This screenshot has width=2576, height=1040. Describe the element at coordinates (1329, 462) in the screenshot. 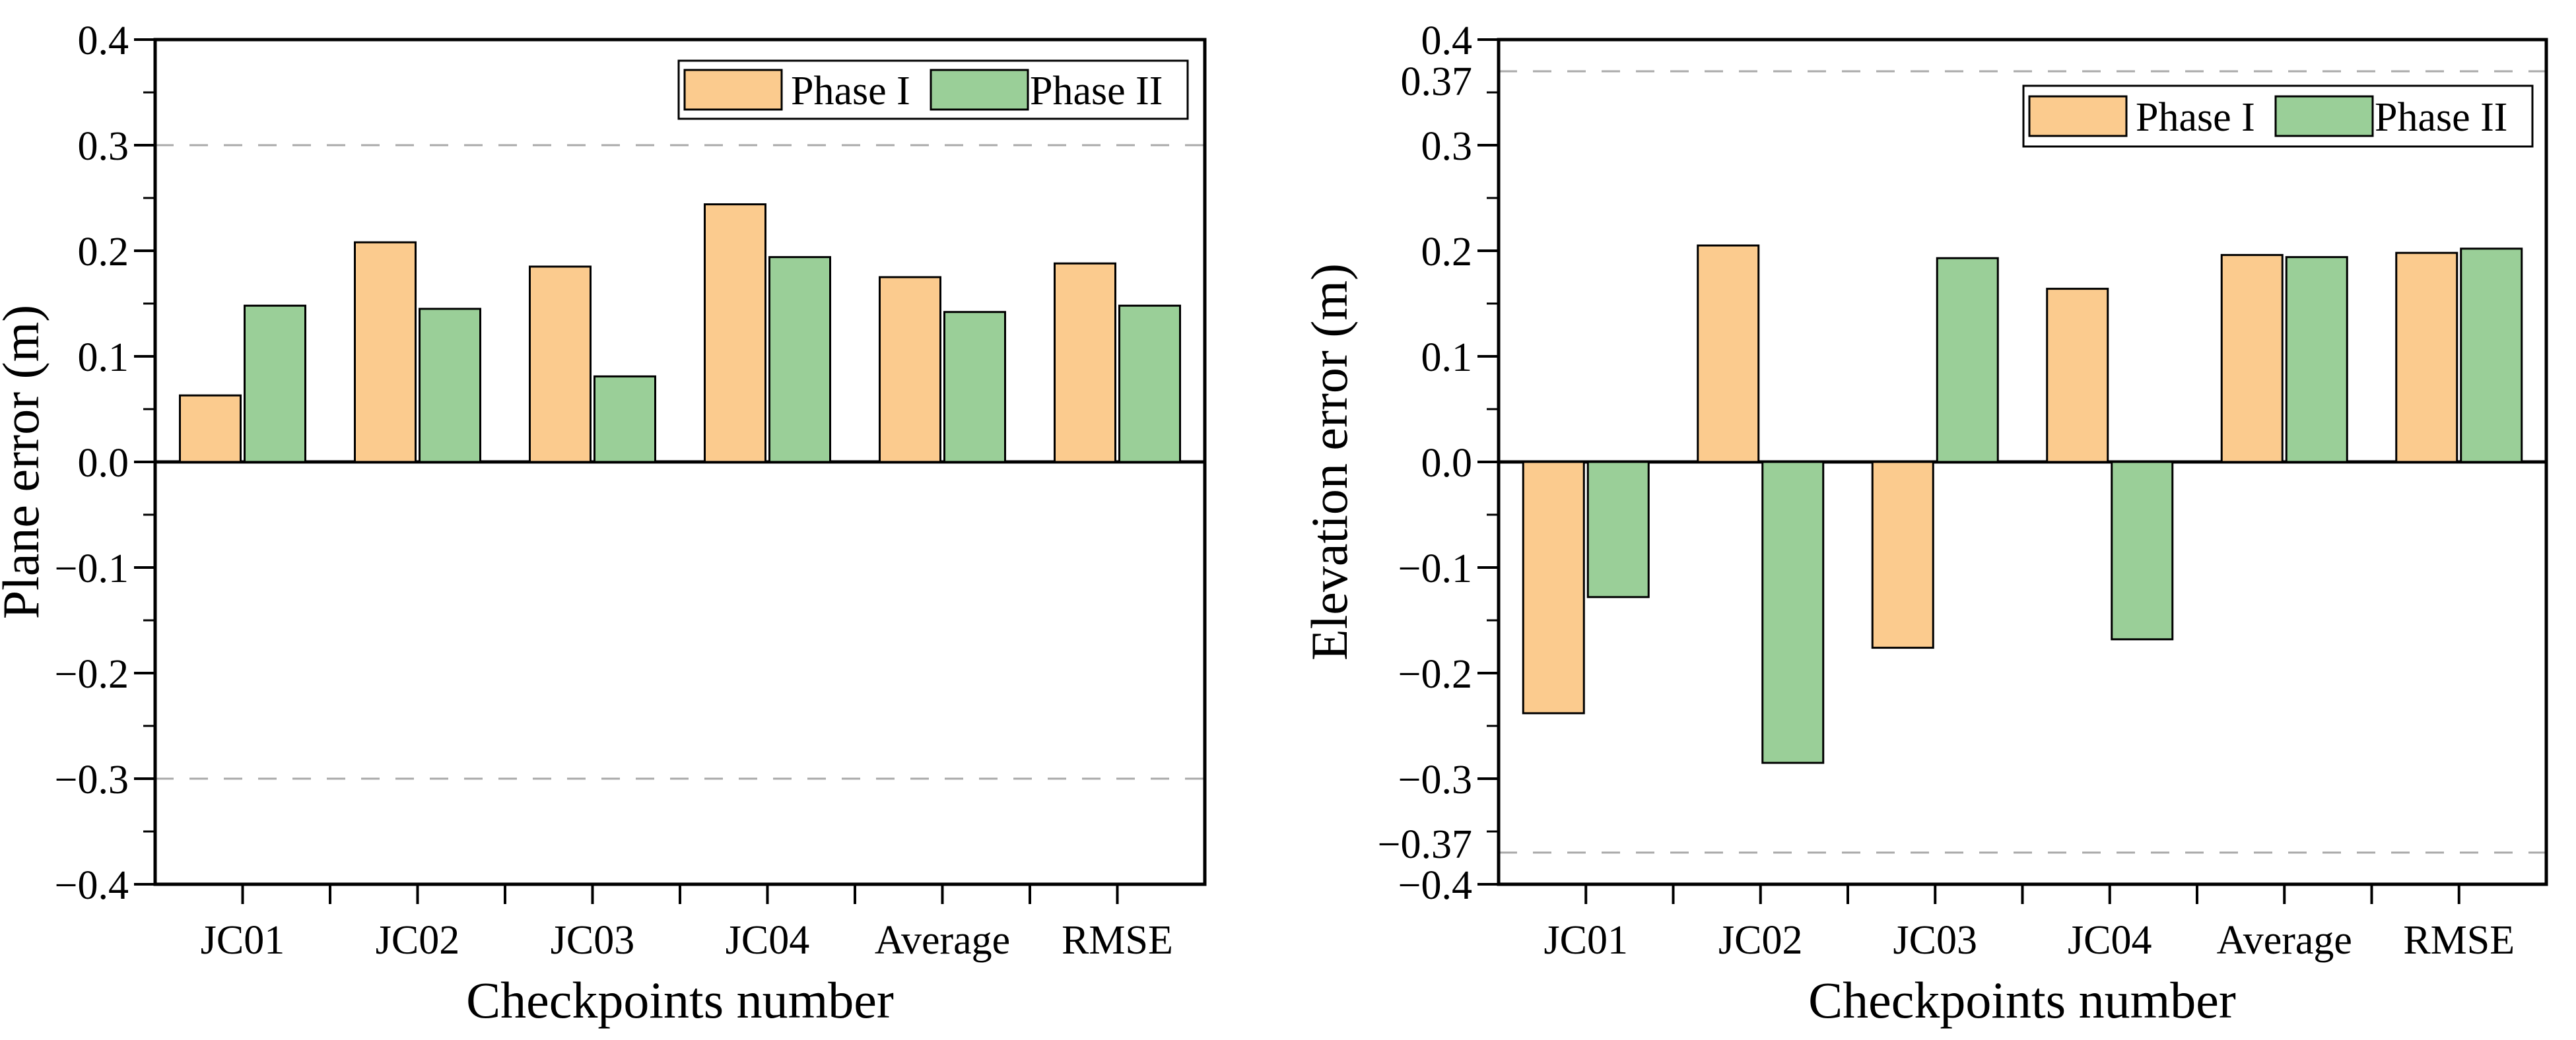

I see `y-axis-title-elevation-error: Elevation error (m)` at that location.